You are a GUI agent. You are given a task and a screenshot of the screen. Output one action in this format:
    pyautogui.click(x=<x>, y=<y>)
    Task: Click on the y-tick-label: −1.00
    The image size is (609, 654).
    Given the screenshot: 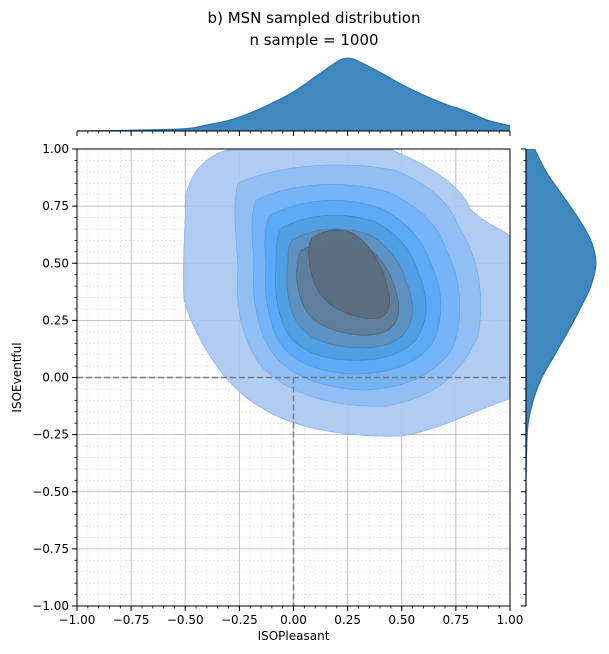 What is the action you would take?
    pyautogui.click(x=50, y=606)
    